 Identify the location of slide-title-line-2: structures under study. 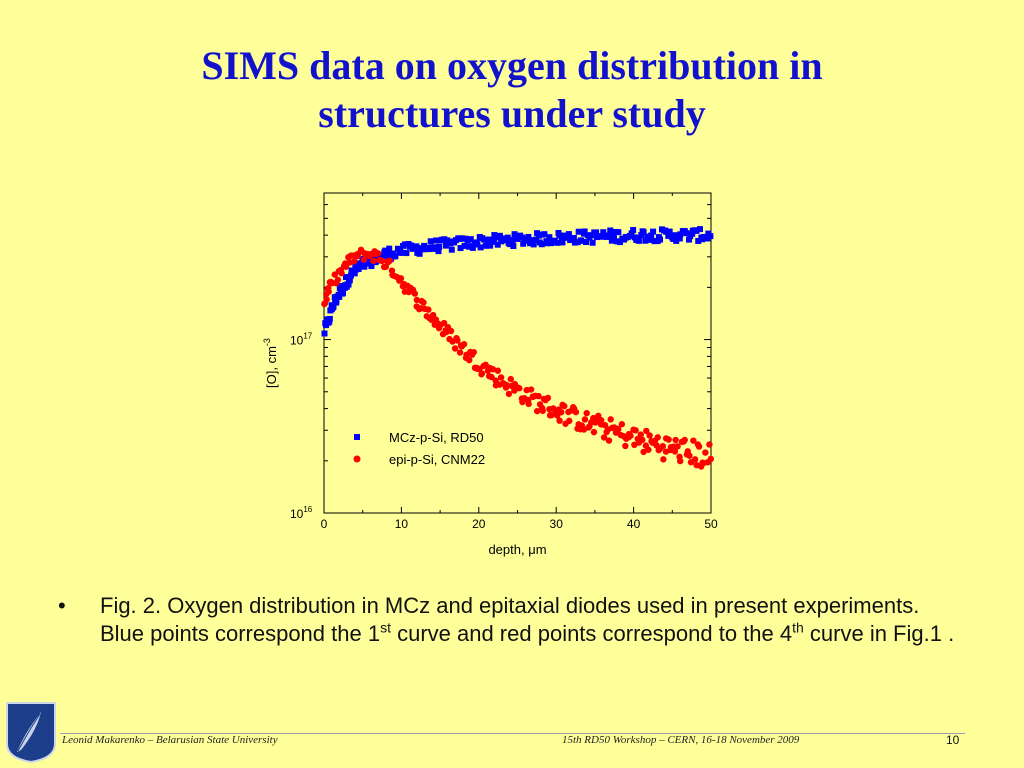
(512, 113).